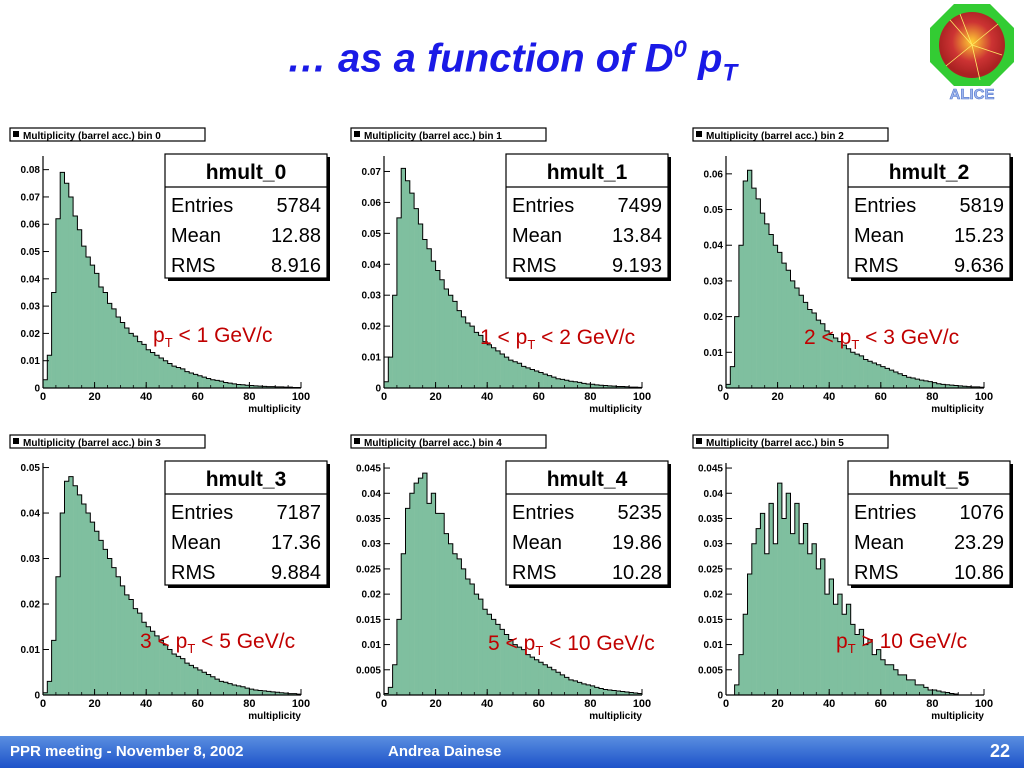 The image size is (1024, 768). Describe the element at coordinates (885, 513) in the screenshot. I see `stats-name: Entries` at that location.